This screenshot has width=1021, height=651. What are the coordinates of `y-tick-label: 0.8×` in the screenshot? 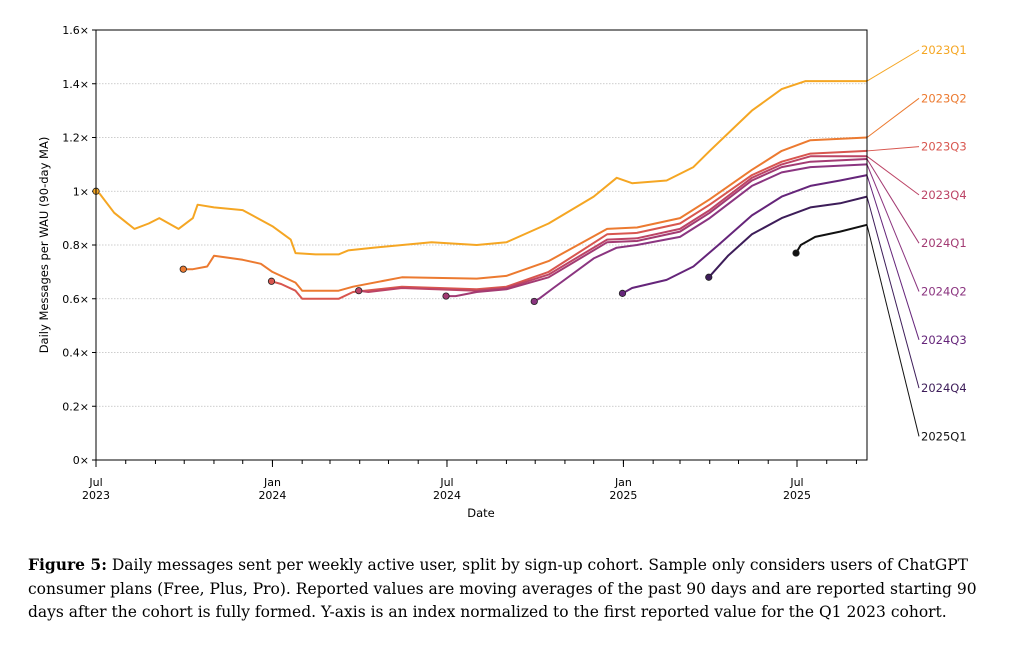 It's located at (75, 245).